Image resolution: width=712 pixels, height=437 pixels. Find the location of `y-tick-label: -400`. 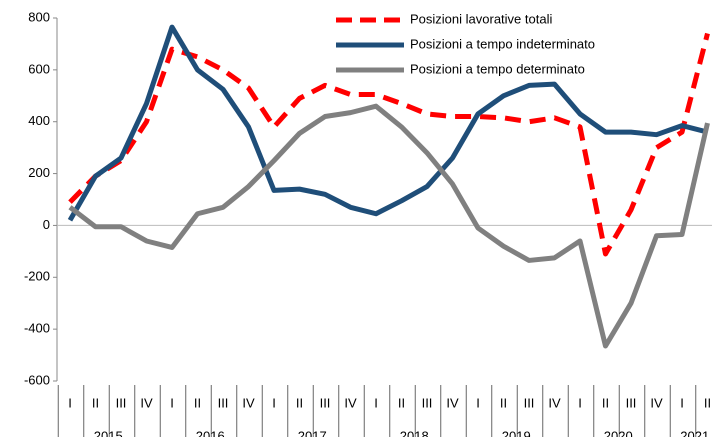

y-tick-label: -400 is located at coordinates (37, 328).